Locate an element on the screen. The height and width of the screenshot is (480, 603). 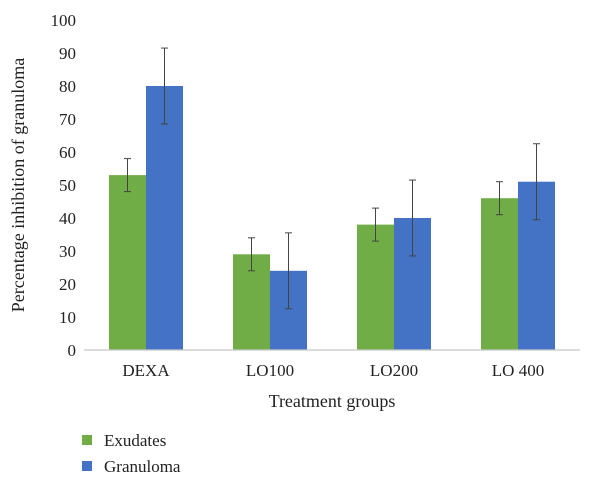
y-tick-label: 40 is located at coordinates (67, 218).